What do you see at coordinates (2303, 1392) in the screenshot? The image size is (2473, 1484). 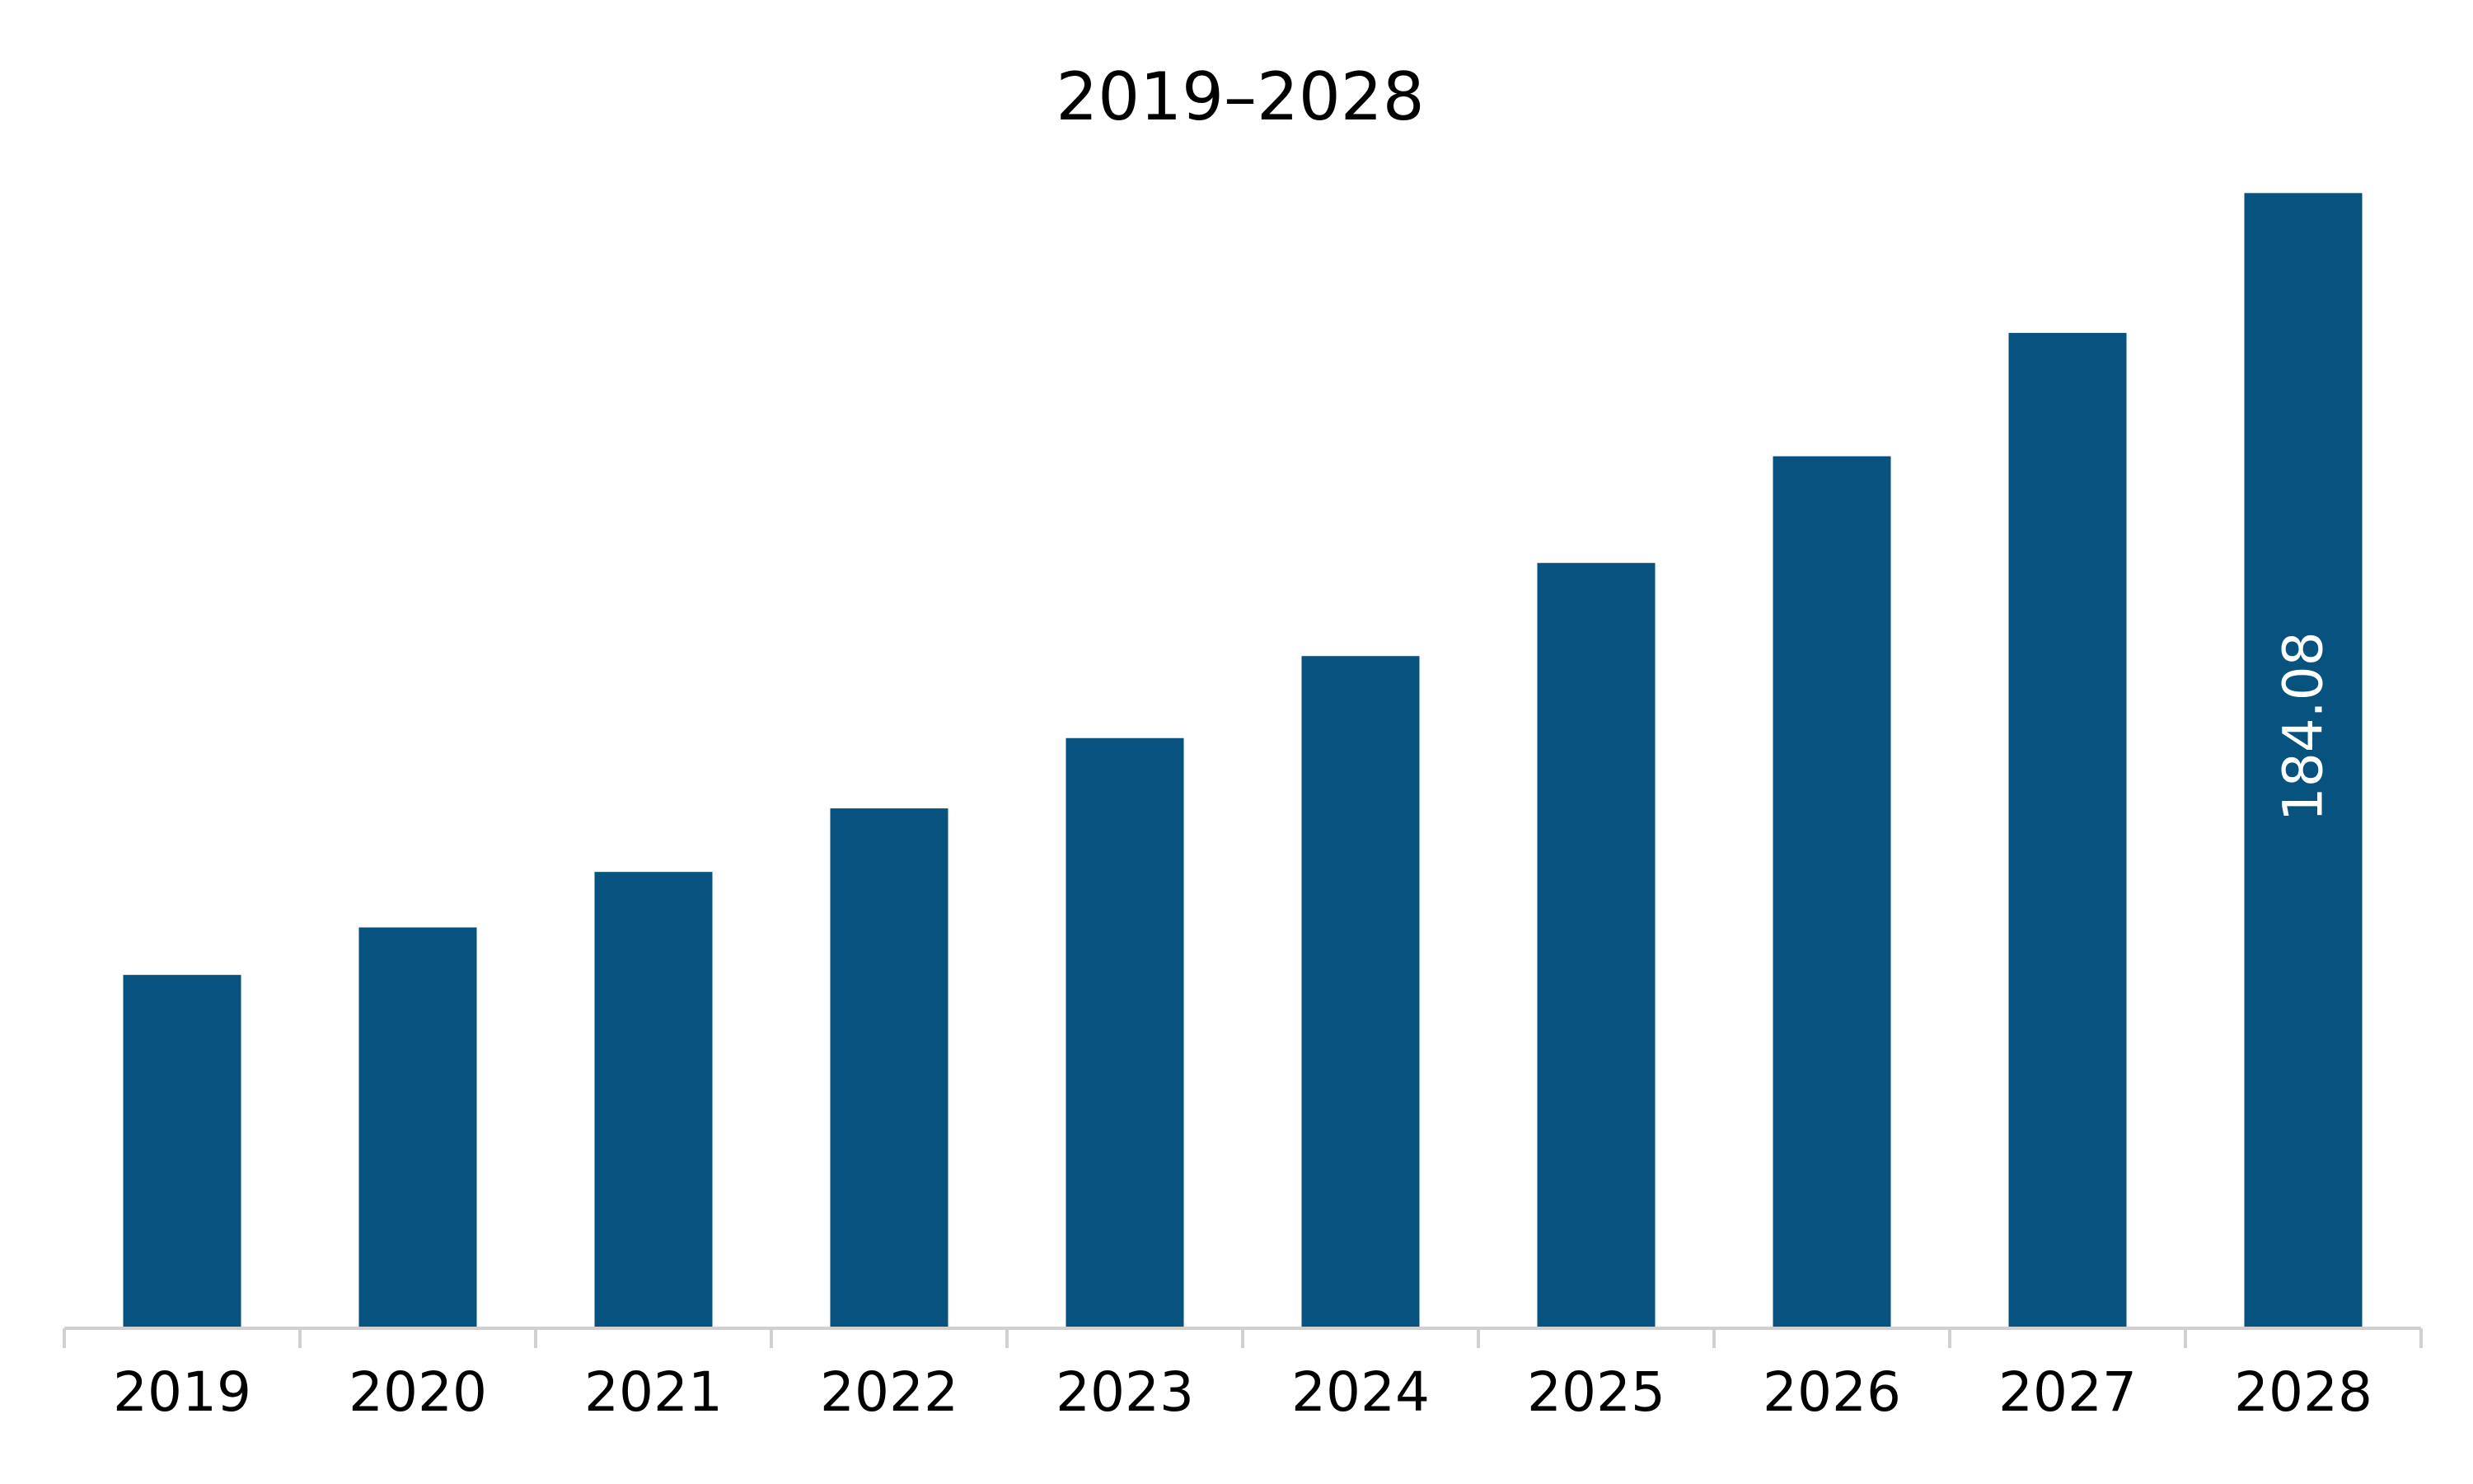 I see `x-tick-label-2028: 2028` at bounding box center [2303, 1392].